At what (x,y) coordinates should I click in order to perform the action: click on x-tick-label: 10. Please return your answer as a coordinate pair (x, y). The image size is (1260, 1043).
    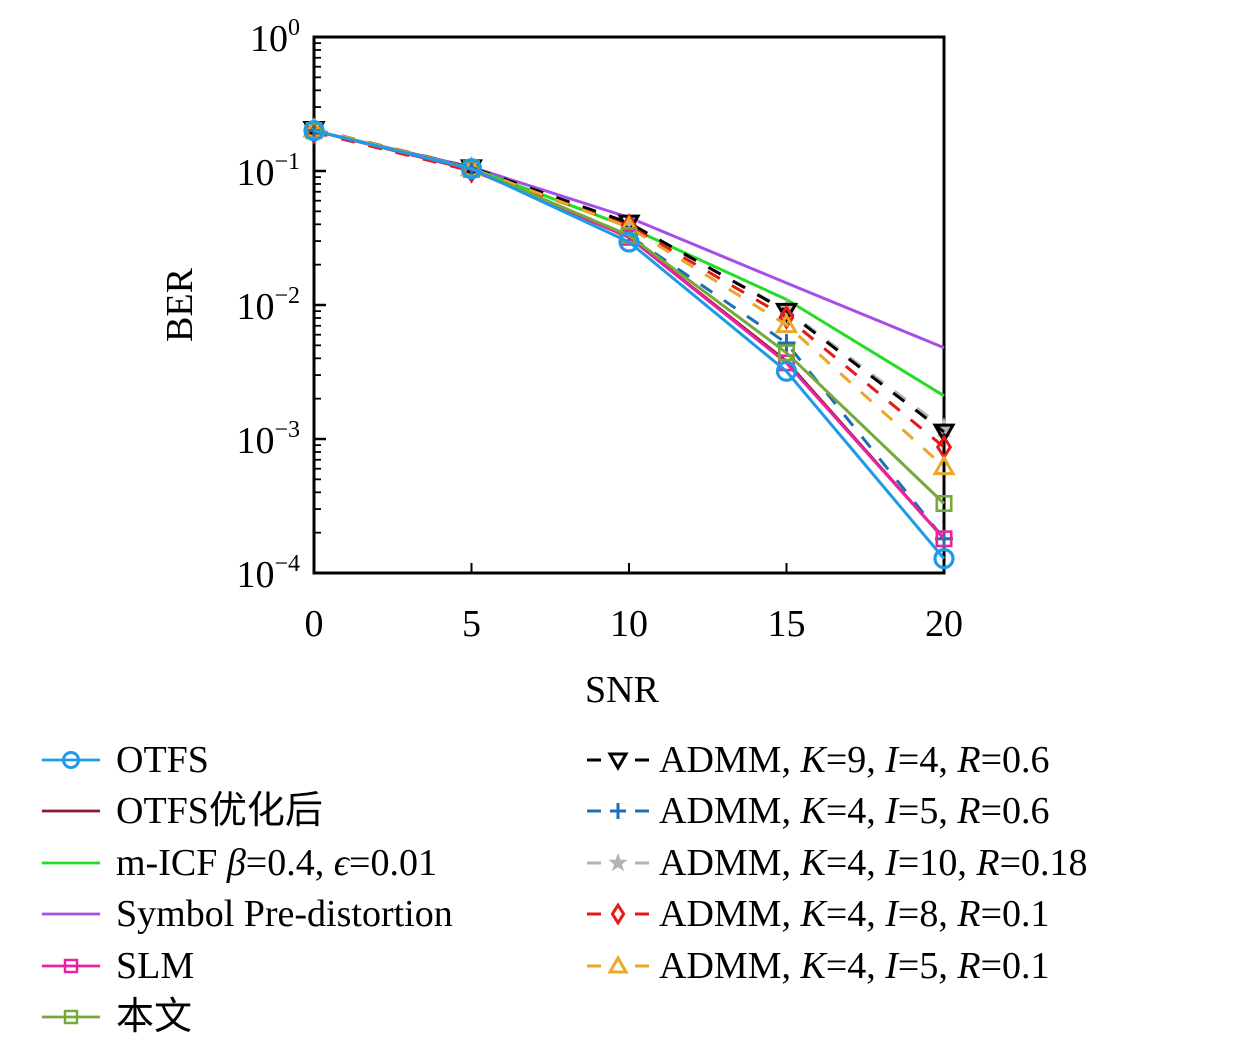
    Looking at the image, I should click on (629, 624).